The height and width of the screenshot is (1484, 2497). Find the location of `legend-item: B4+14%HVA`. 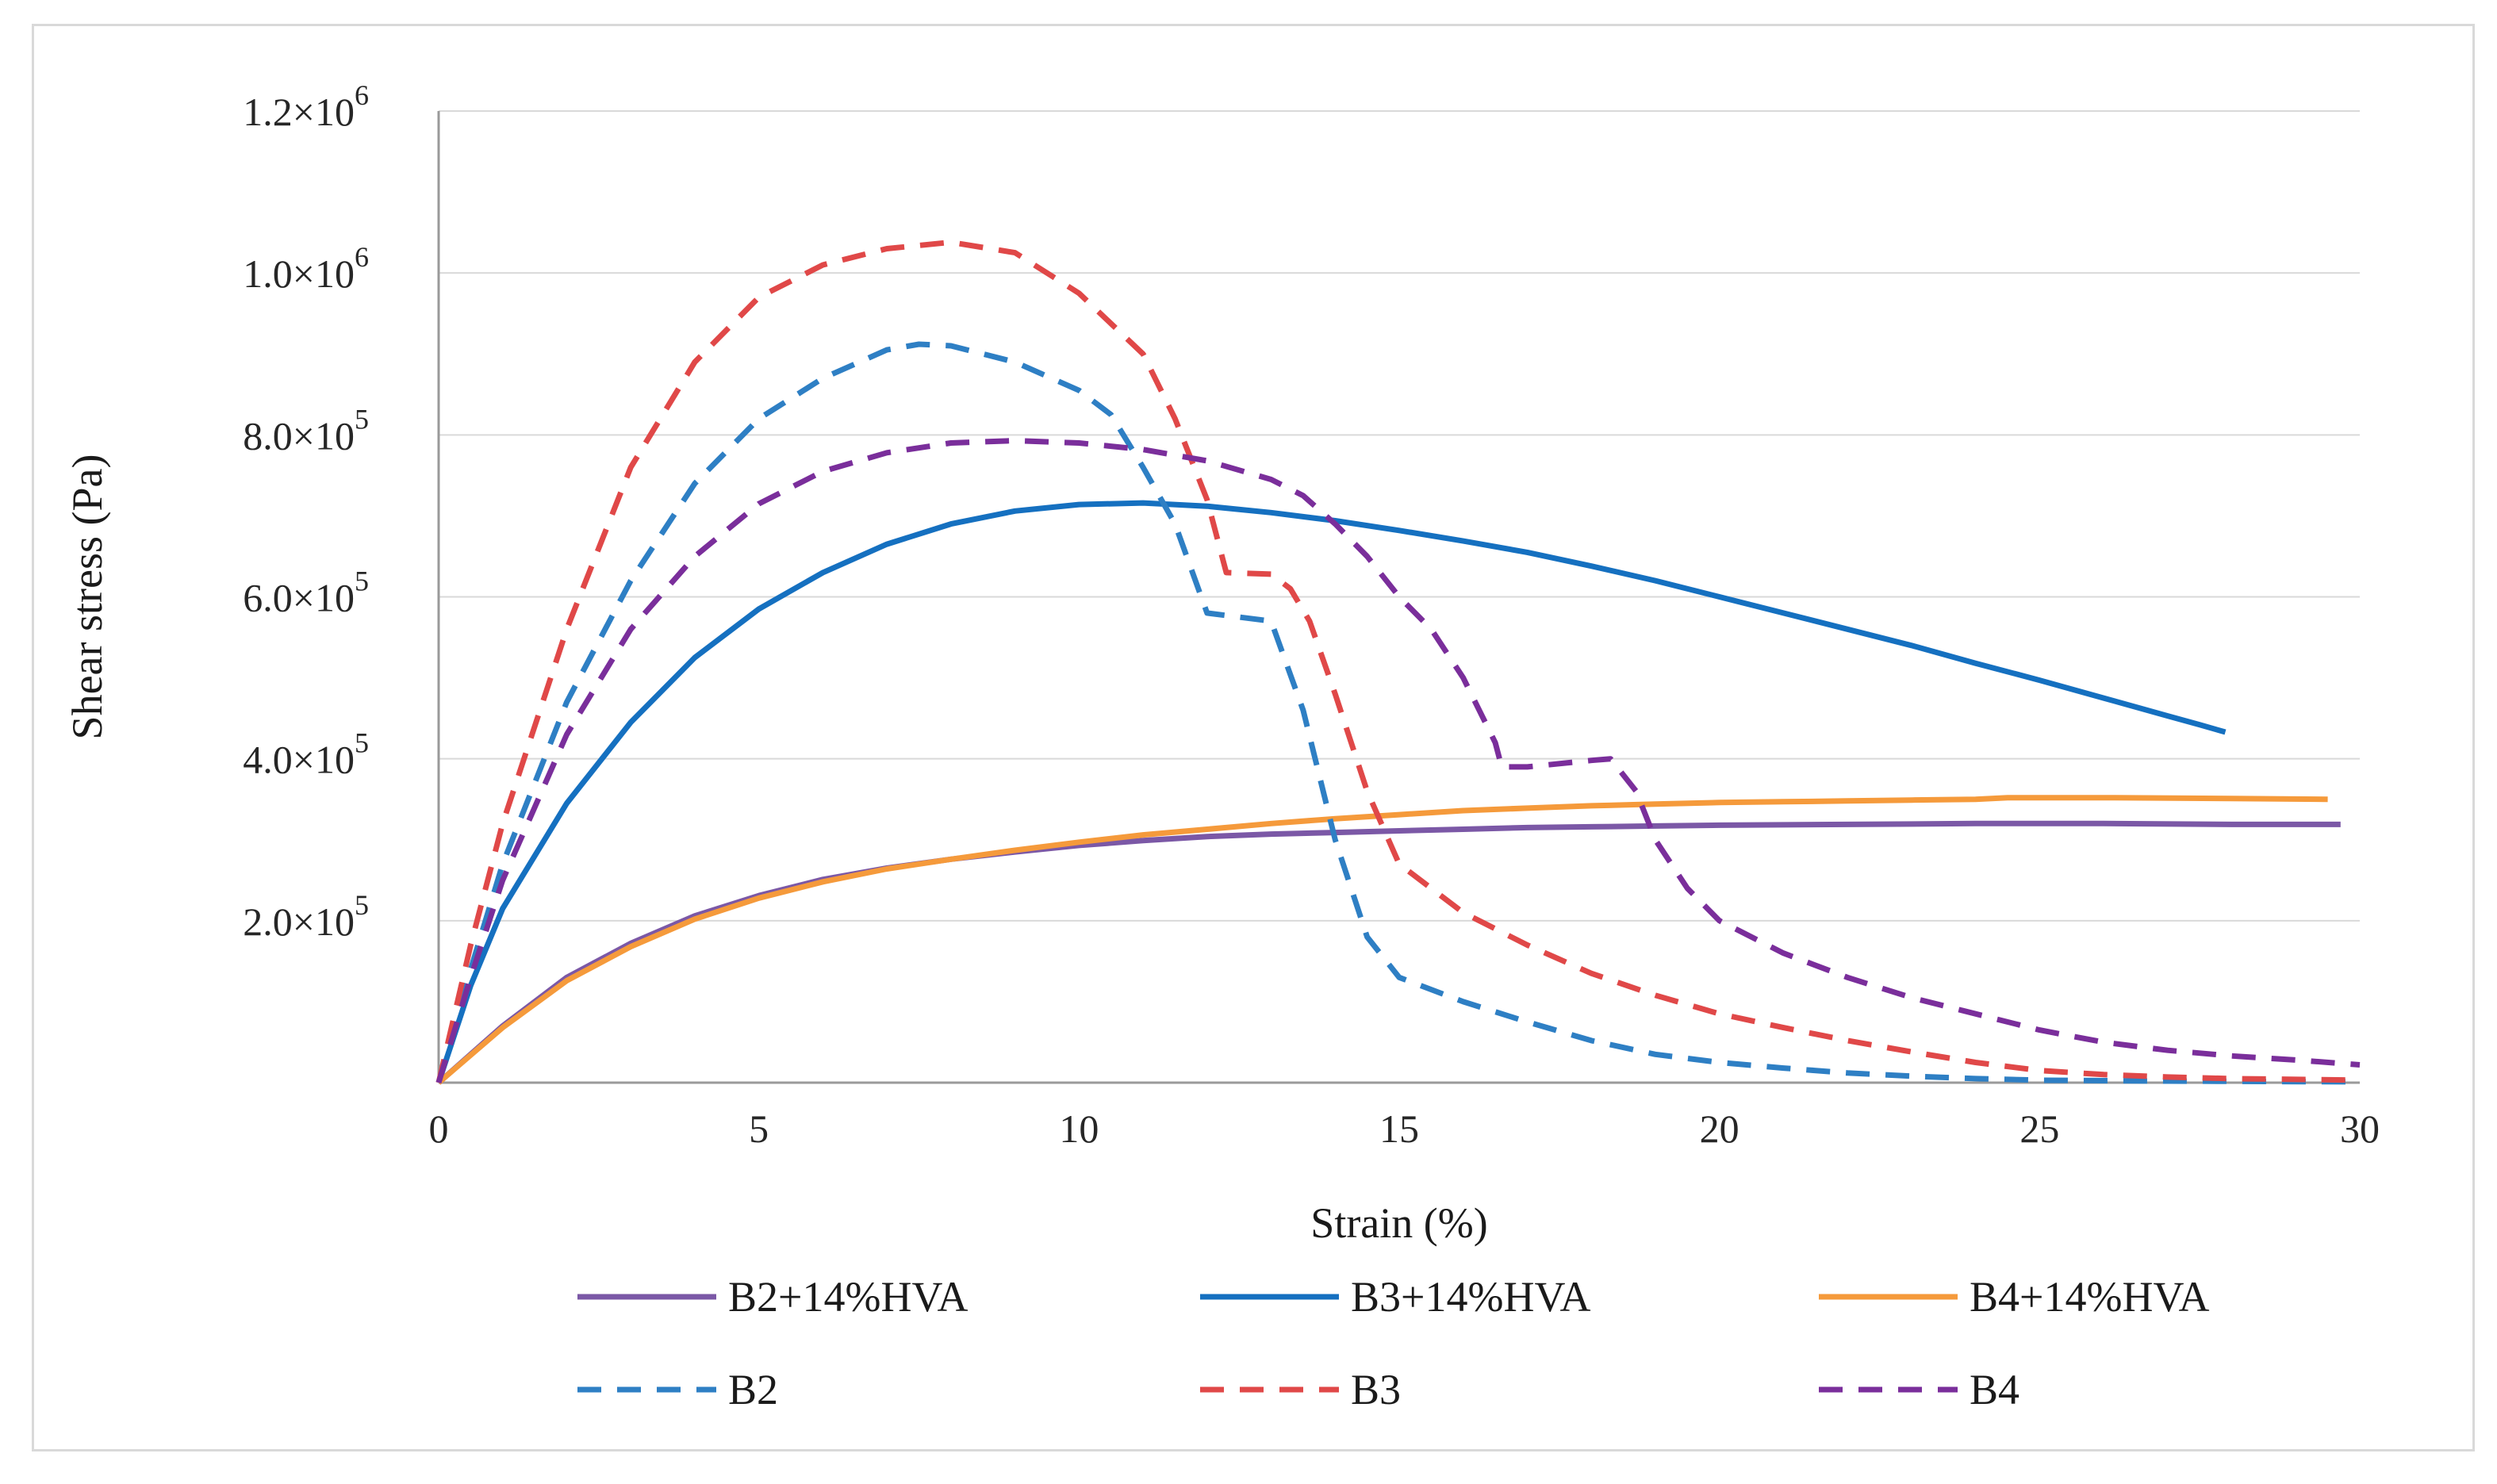

legend-item: B4+14%HVA is located at coordinates (2014, 1297).